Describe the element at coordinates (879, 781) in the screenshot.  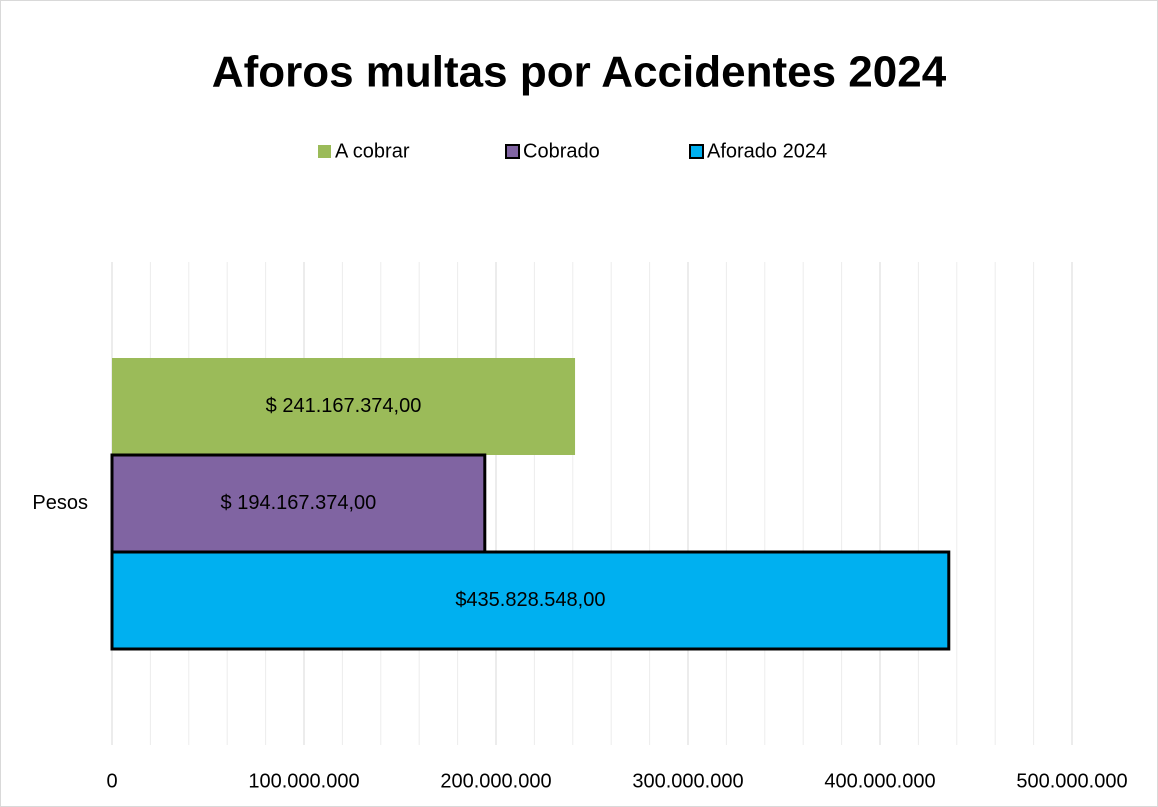
I see `x-tick-label: 400.000.000` at that location.